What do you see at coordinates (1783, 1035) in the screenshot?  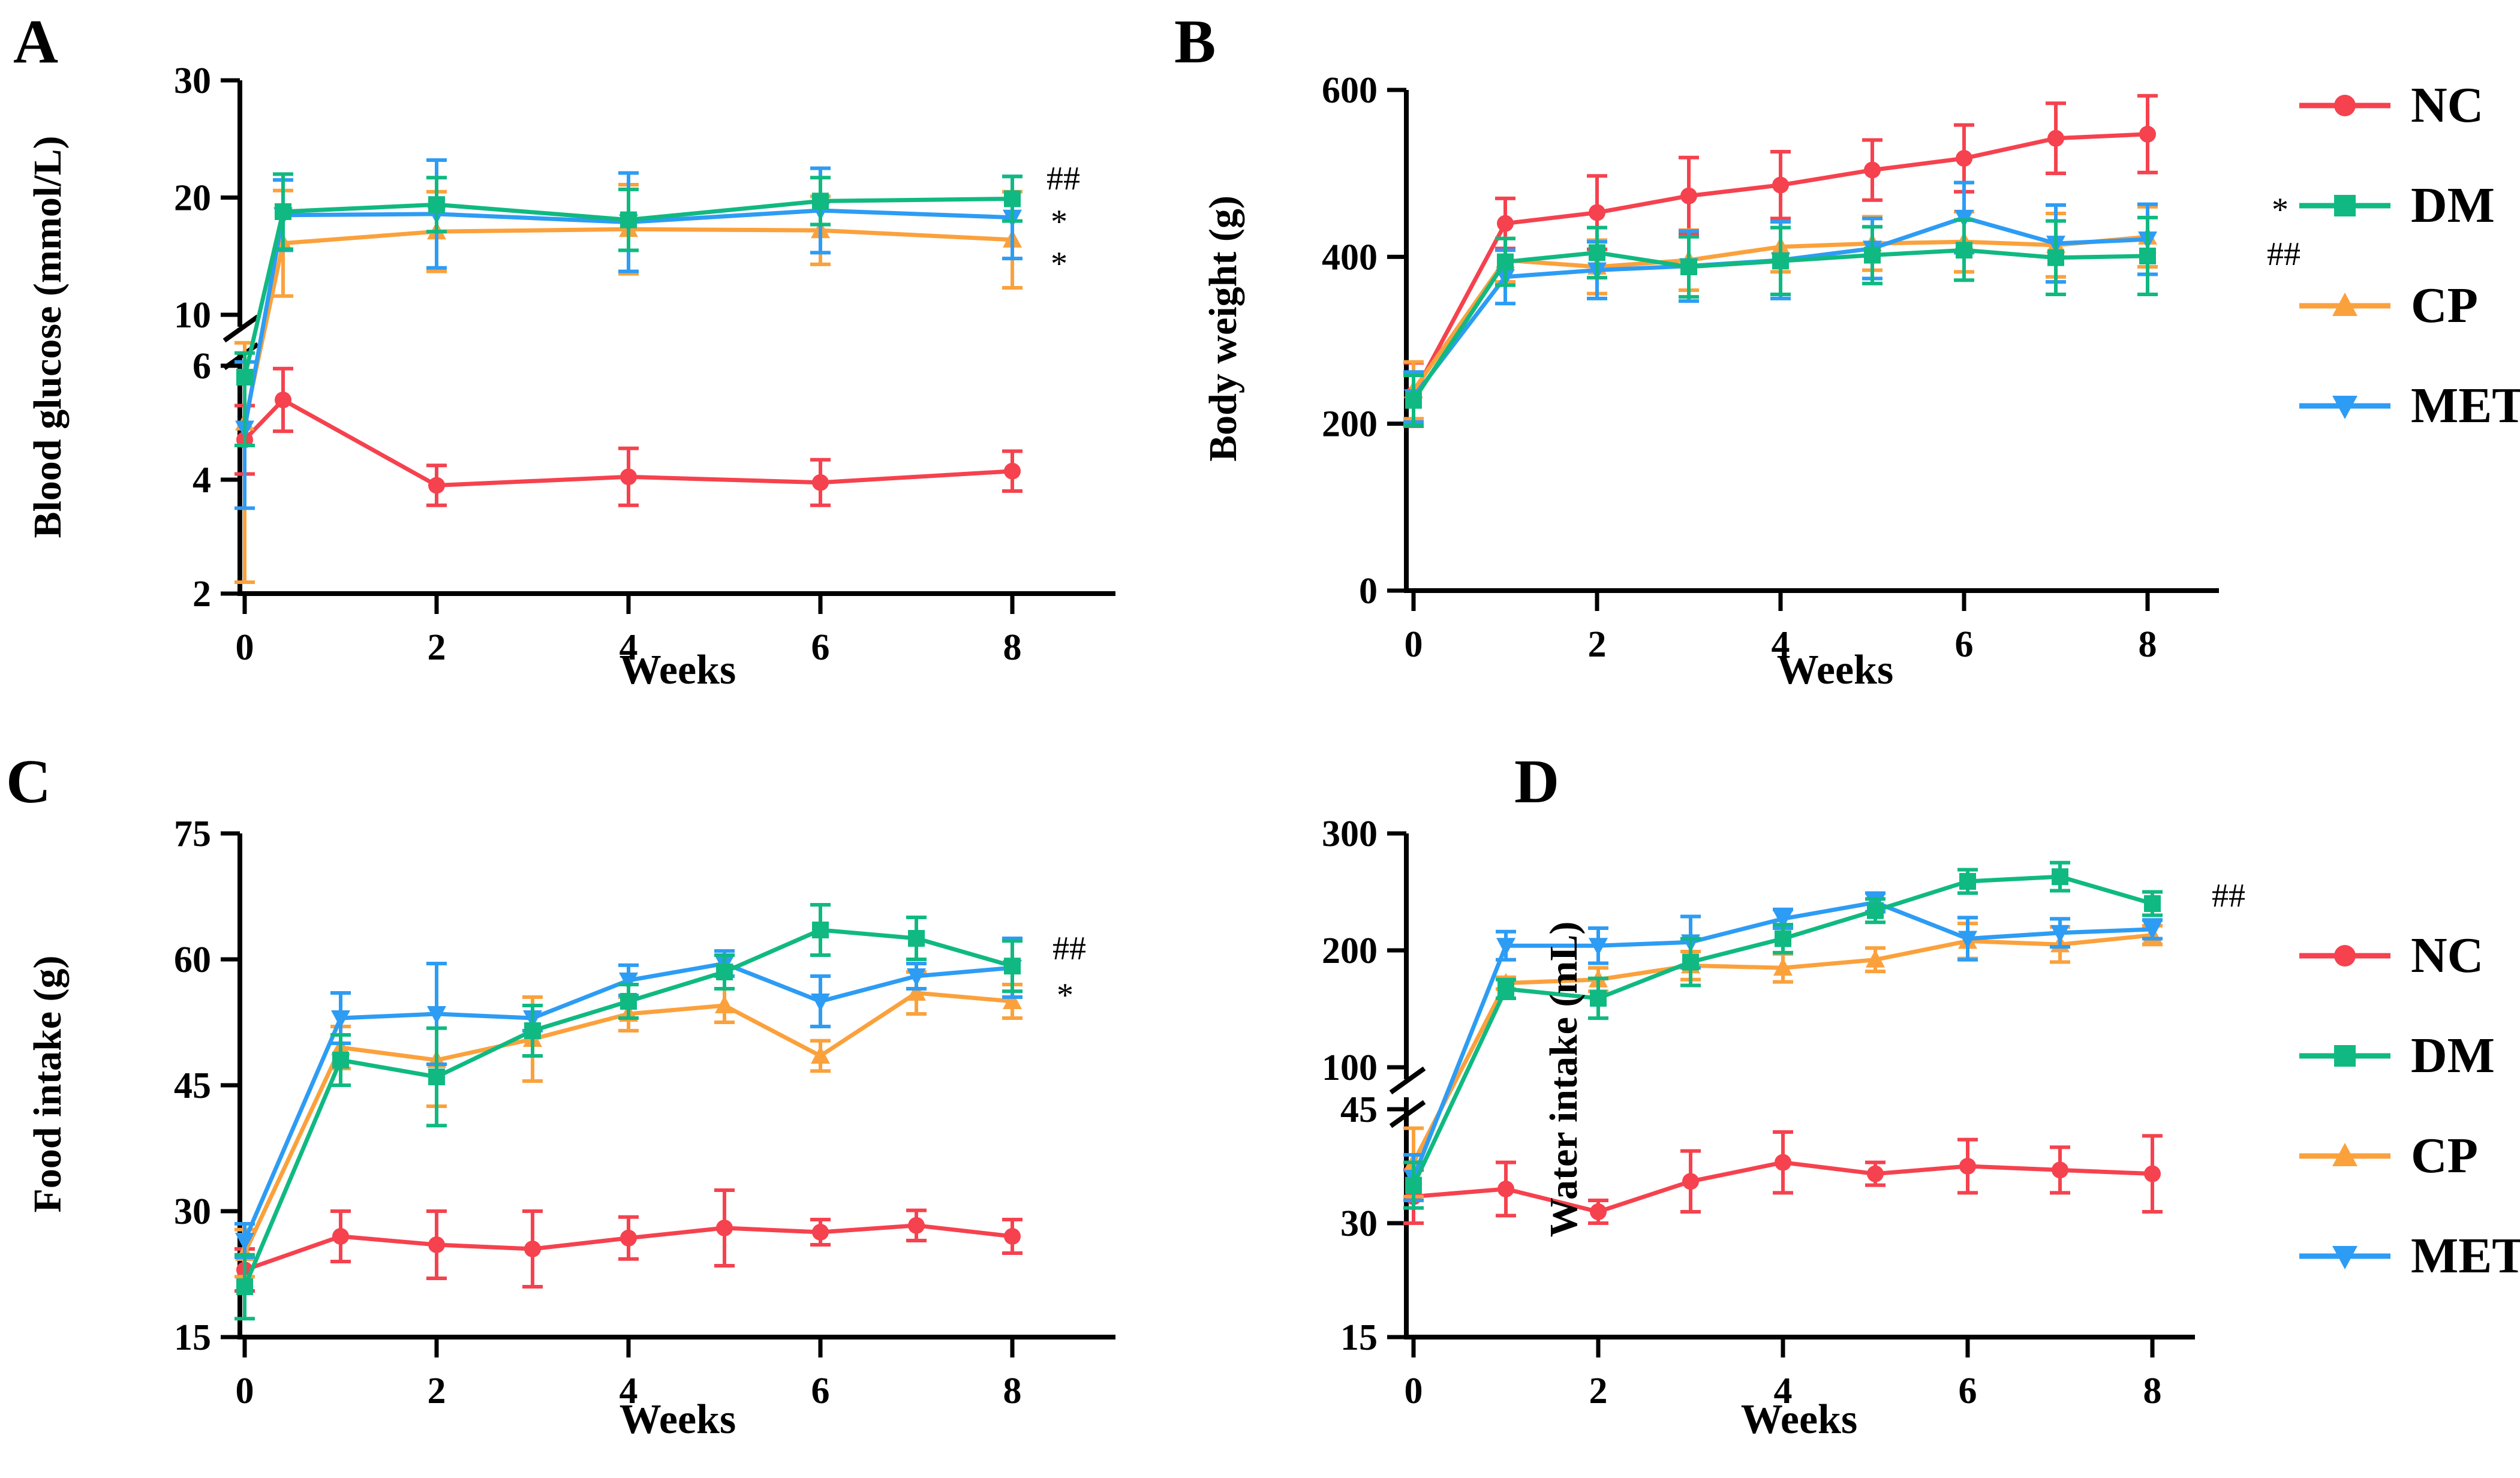 I see `panel-D-series-DM` at bounding box center [1783, 1035].